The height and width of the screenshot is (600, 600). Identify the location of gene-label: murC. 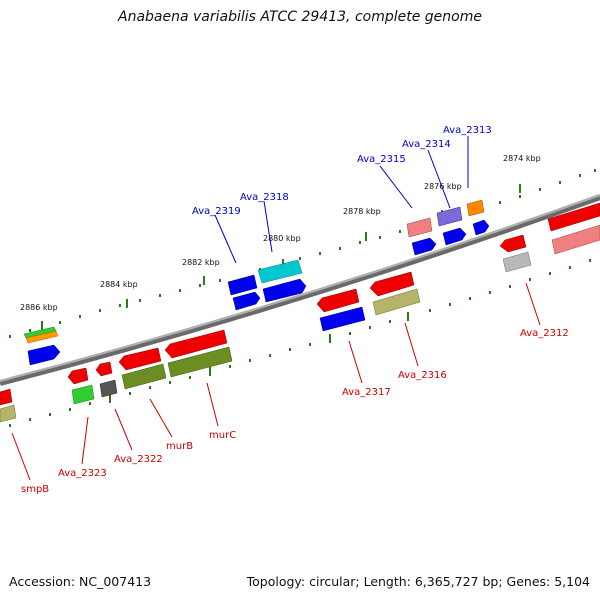
(222, 435).